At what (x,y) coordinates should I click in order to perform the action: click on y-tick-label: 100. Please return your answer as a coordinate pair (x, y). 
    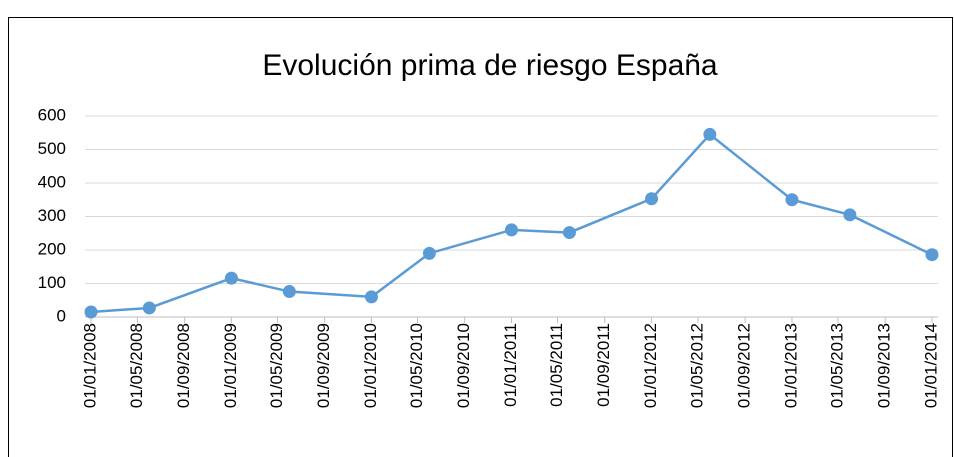
    Looking at the image, I should click on (52, 282).